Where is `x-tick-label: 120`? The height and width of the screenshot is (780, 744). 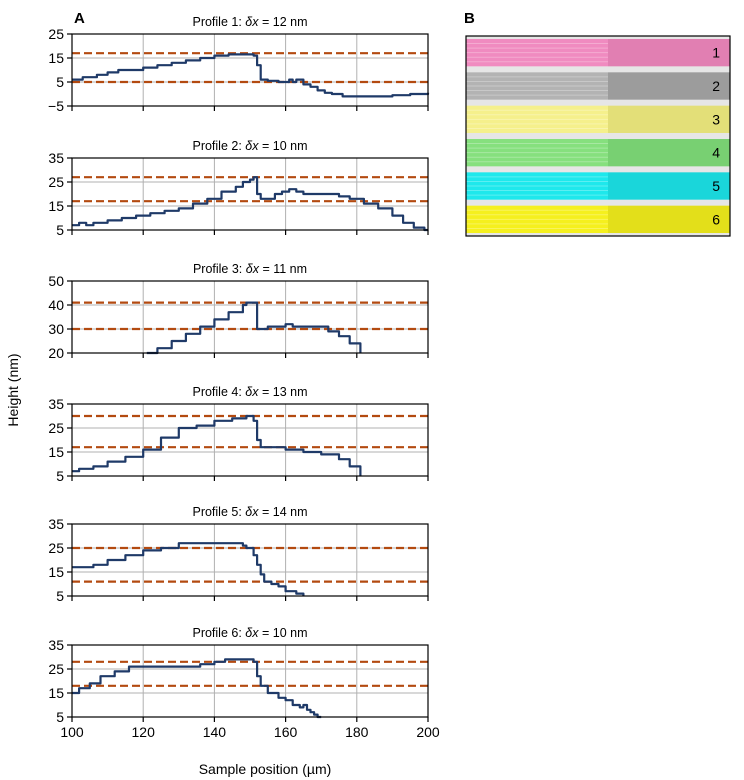
x-tick-label: 120 is located at coordinates (144, 732).